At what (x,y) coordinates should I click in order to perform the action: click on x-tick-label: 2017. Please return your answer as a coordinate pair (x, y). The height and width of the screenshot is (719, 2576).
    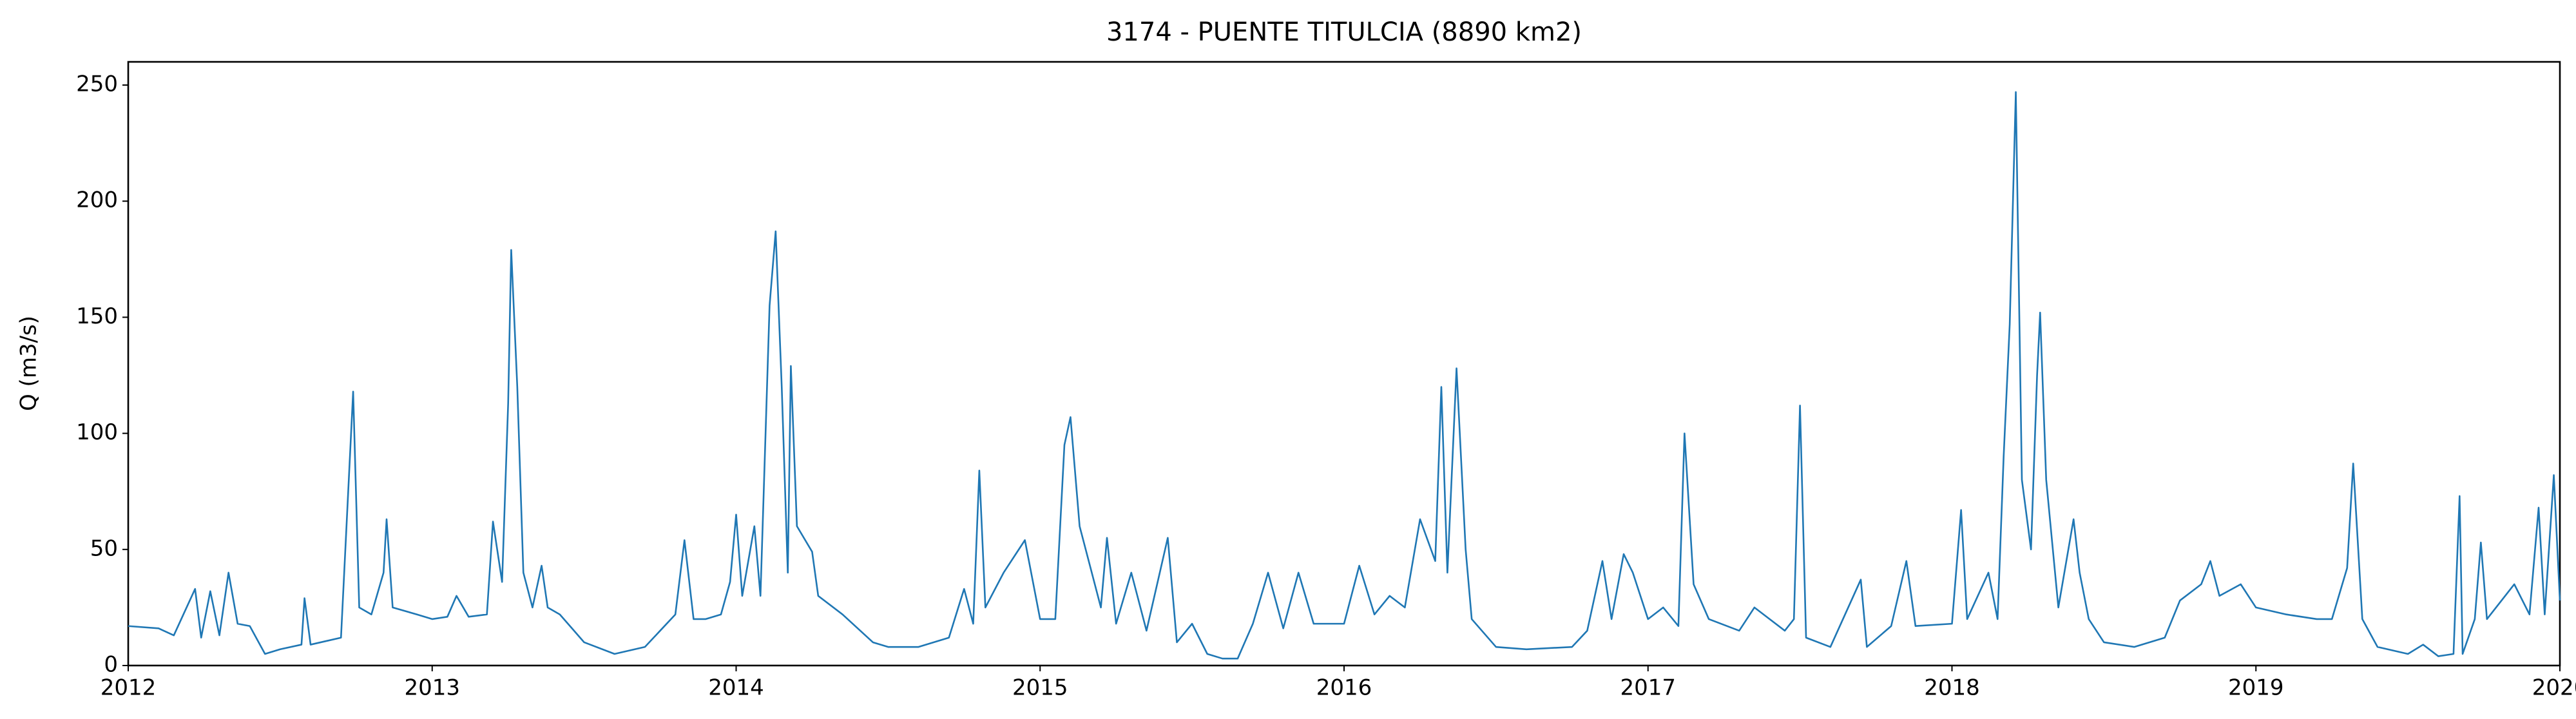
    Looking at the image, I should click on (1648, 688).